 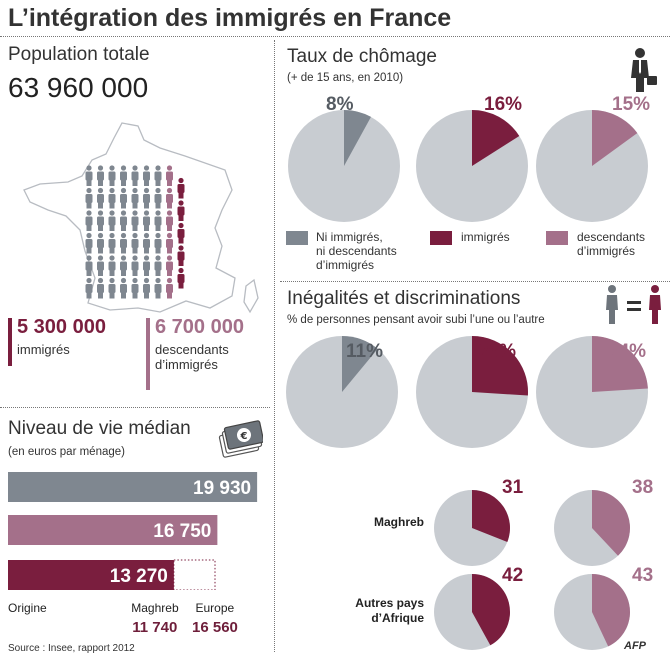 I want to click on legend-label-immigres: immigrés, so click(x=485, y=237).